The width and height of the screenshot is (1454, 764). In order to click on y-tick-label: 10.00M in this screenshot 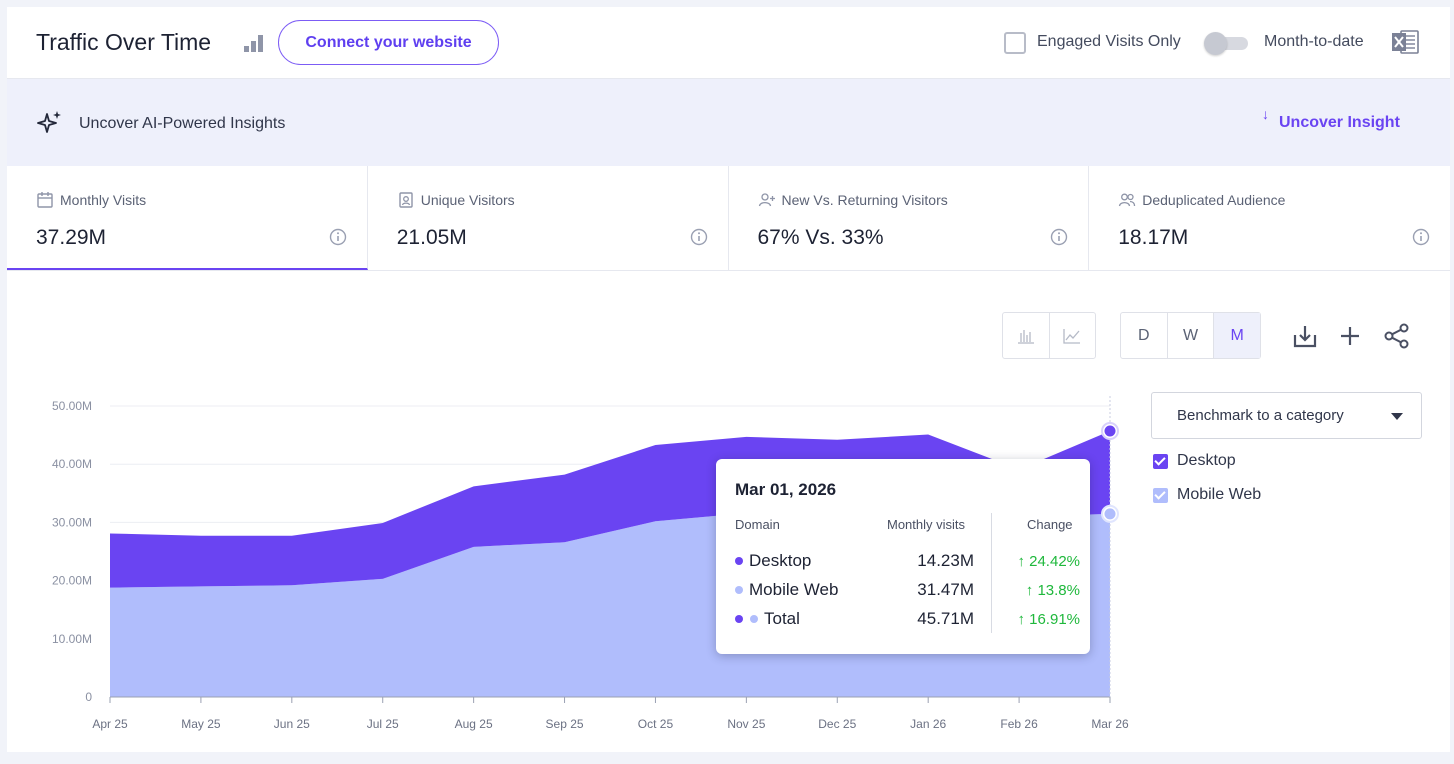, I will do `click(72, 639)`.